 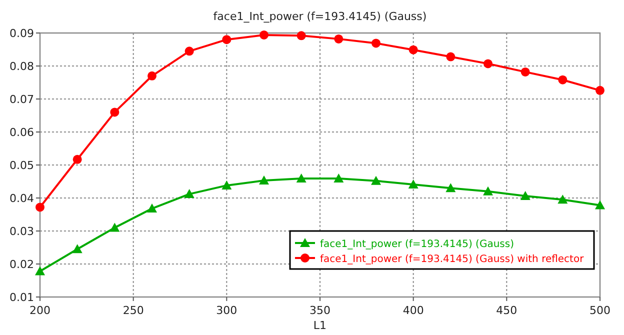 I want to click on x-tick-label: 350, so click(x=320, y=310).